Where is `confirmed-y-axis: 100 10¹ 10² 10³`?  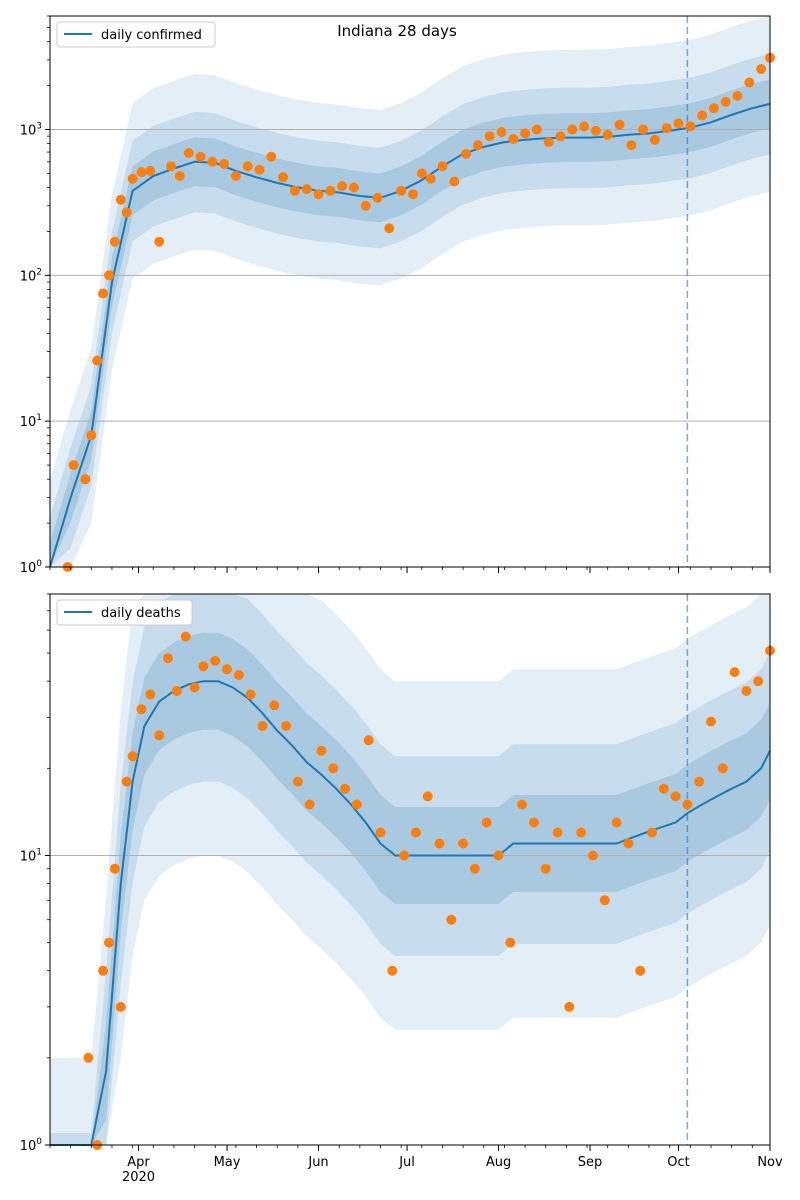 confirmed-y-axis: 100 10¹ 10² 10³ is located at coordinates (35, 295).